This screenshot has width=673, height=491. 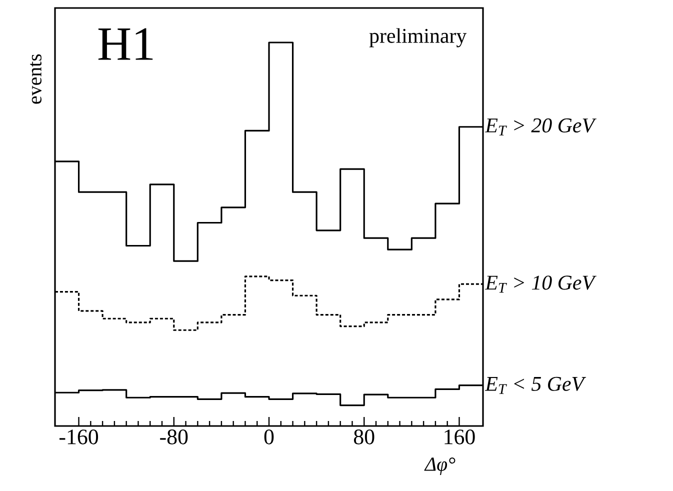 I want to click on x-tick-label: -160, so click(x=79, y=437).